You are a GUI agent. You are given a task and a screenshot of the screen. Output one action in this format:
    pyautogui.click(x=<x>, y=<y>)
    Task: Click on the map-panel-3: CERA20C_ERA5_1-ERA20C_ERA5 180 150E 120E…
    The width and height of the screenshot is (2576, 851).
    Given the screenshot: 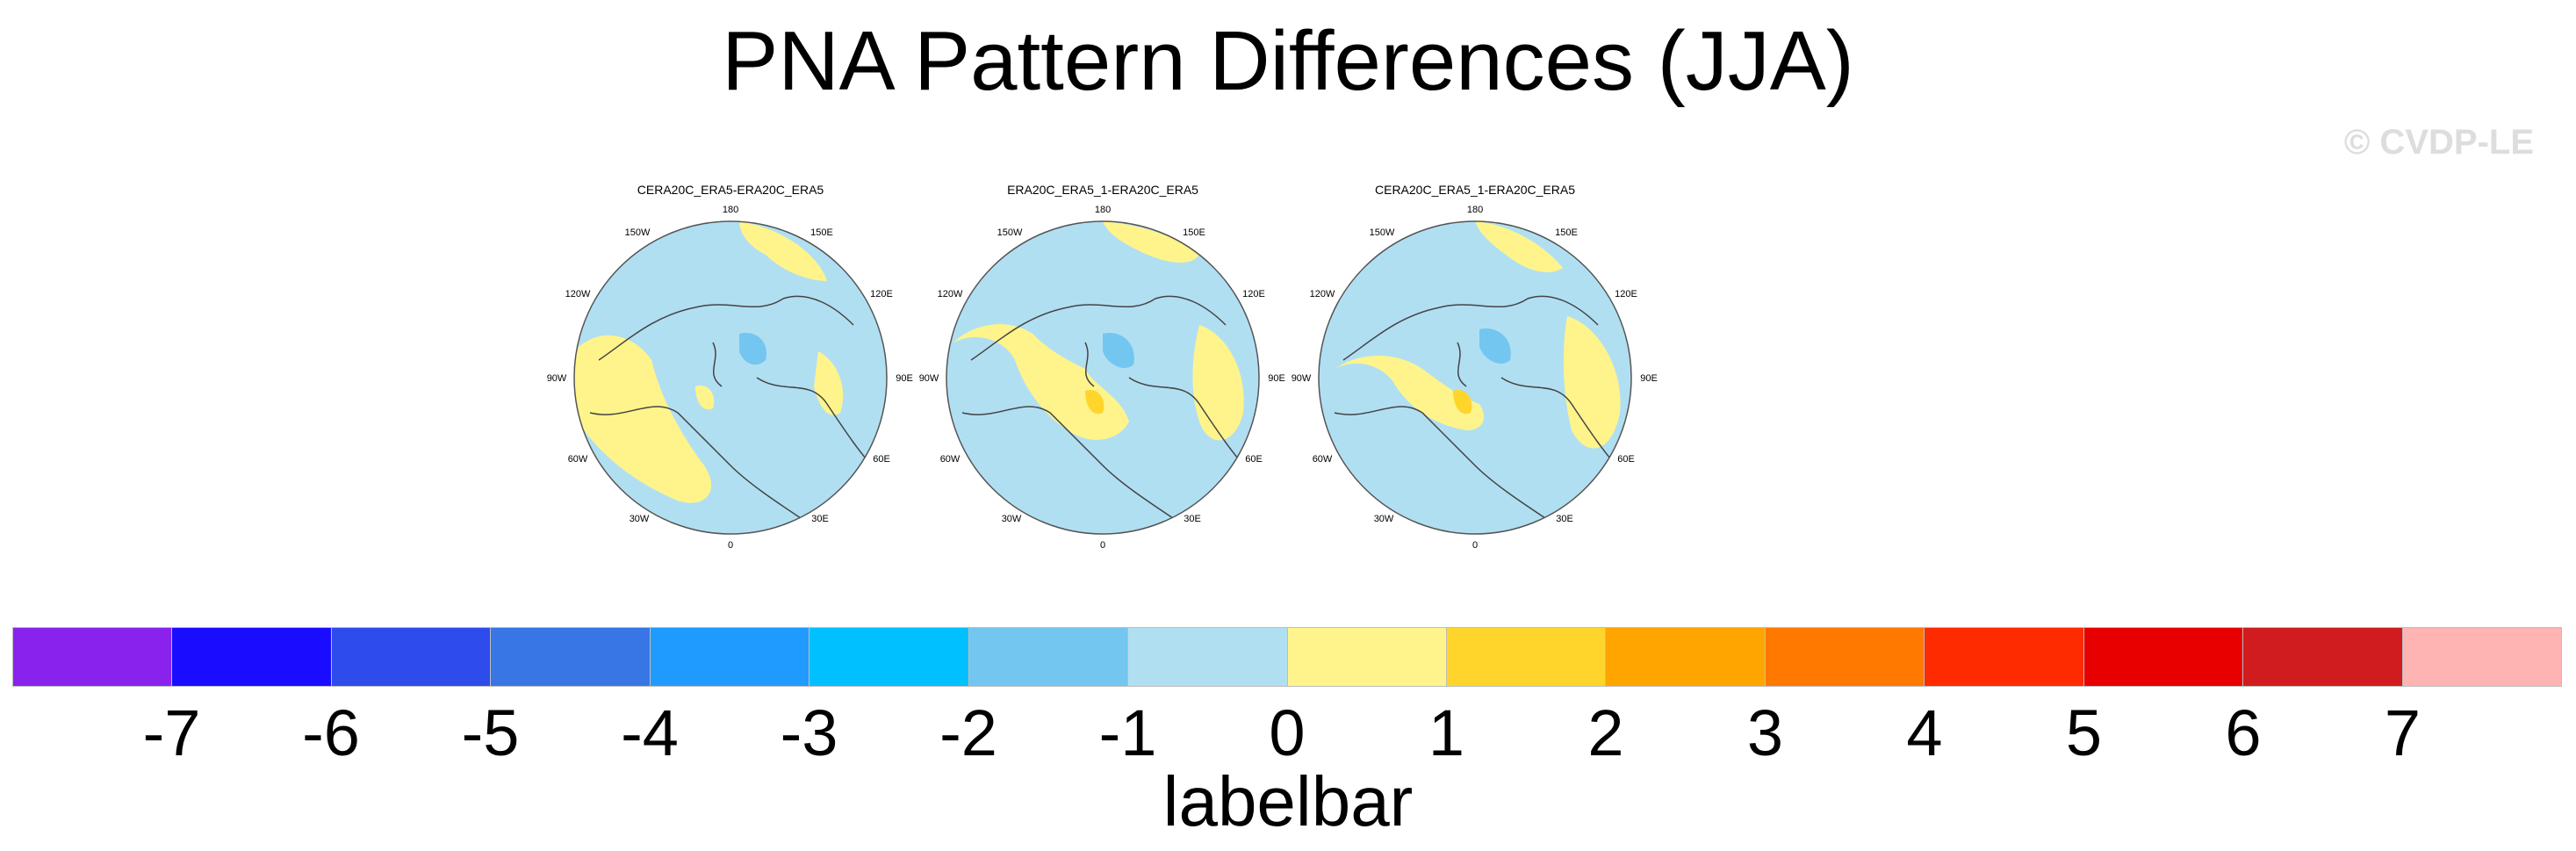 What is the action you would take?
    pyautogui.click(x=1475, y=367)
    